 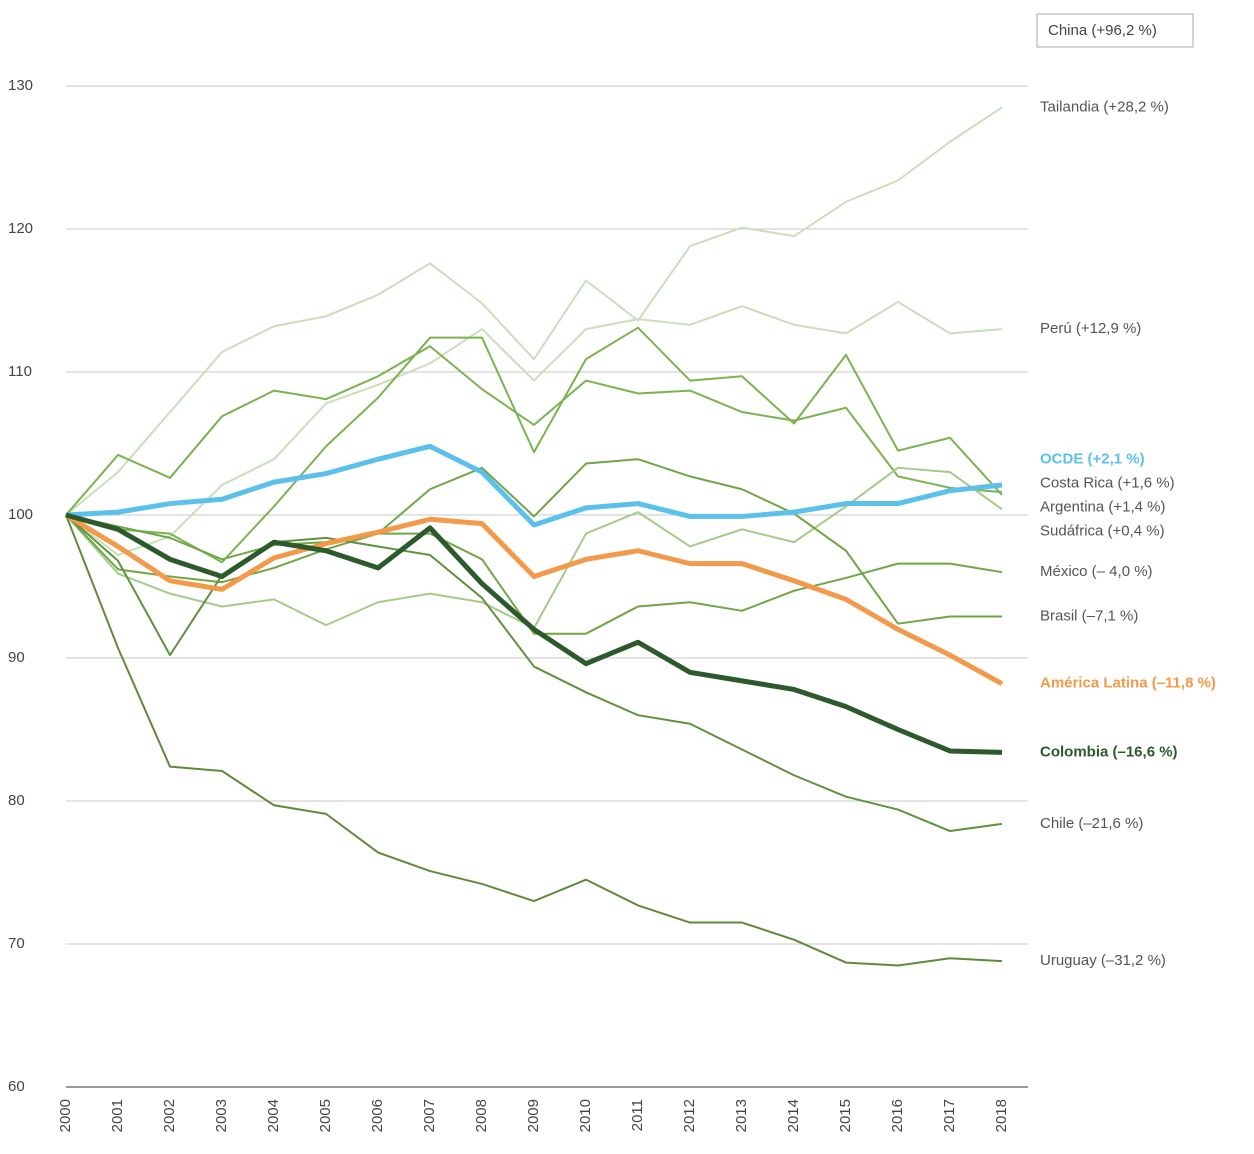 I want to click on x-tick-label: 2014, so click(x=793, y=1115).